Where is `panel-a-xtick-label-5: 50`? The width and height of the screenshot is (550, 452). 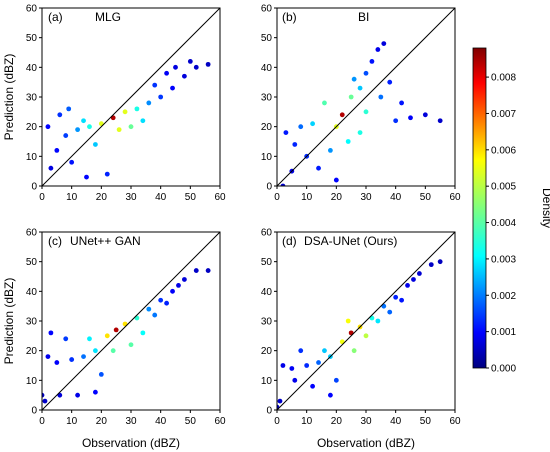 panel-a-xtick-label-5: 50 is located at coordinates (191, 197).